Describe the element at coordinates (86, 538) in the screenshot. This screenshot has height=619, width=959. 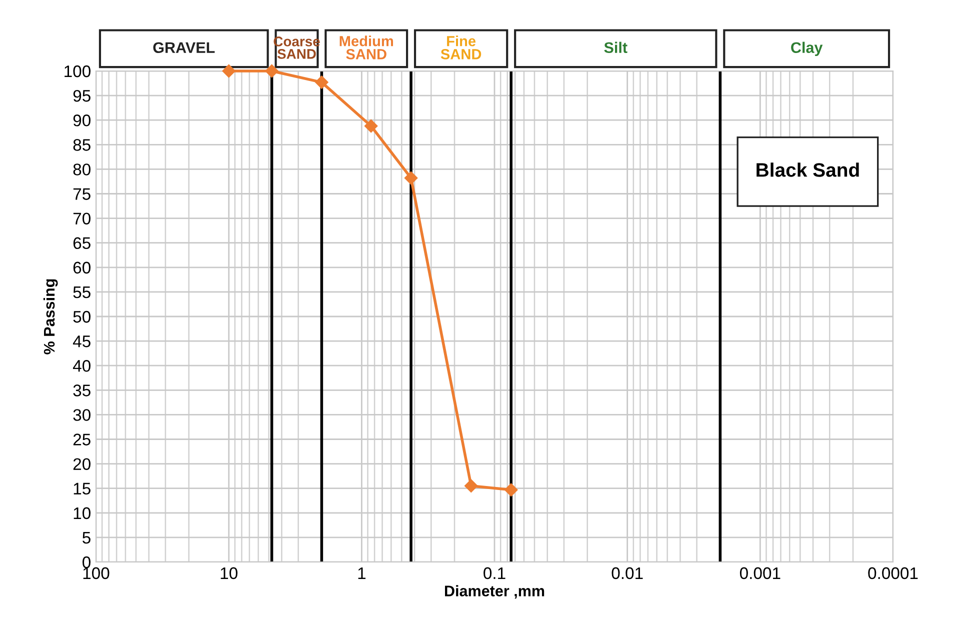
I see `y-tick-label: 5` at that location.